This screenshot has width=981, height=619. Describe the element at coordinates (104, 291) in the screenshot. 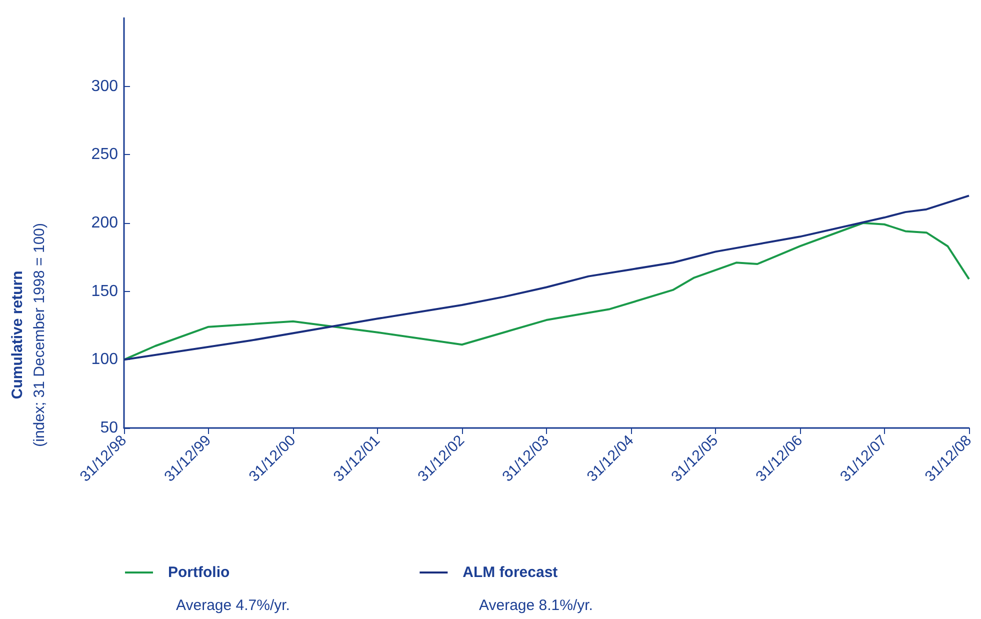

I see `y-tick-label: 150` at that location.